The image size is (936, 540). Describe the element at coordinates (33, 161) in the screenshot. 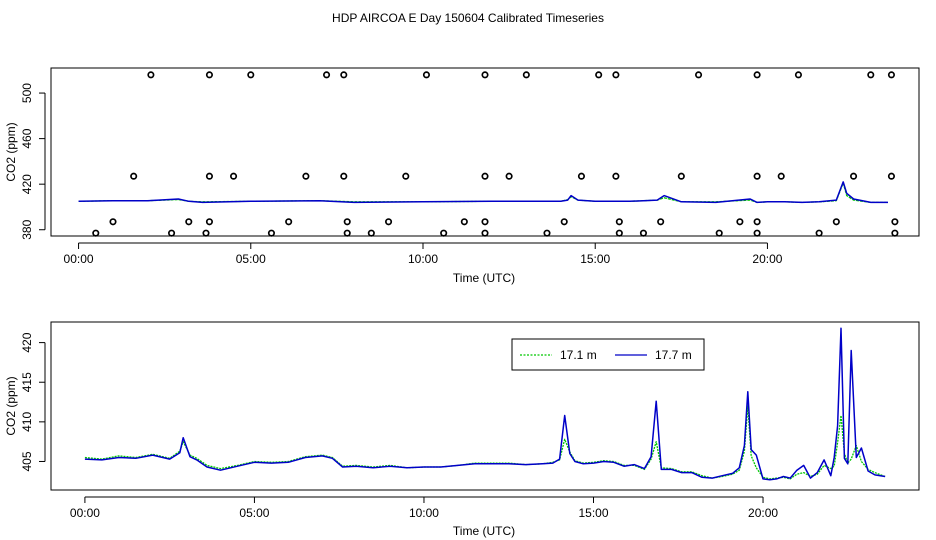

I see `y-axis: 380 420 460 500` at that location.